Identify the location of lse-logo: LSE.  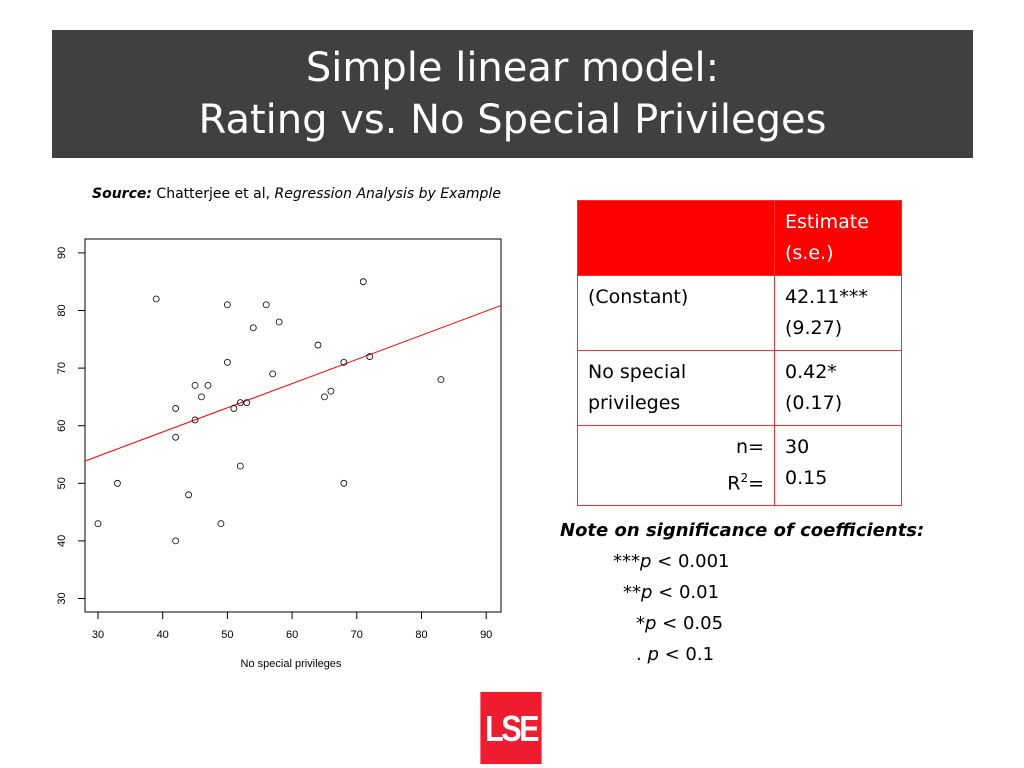
(511, 728).